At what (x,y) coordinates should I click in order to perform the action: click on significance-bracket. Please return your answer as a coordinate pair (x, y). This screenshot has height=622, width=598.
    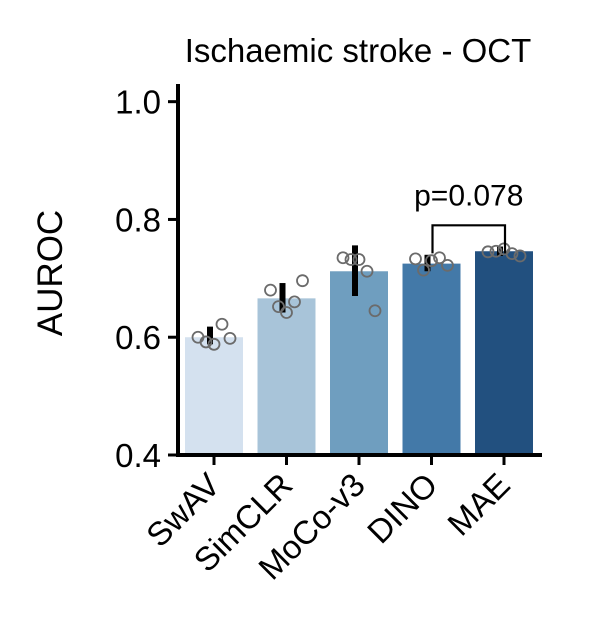
    Looking at the image, I should click on (469, 239).